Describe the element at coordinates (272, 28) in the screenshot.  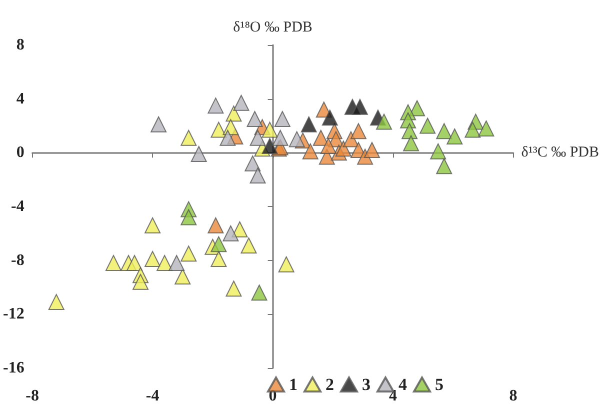
I see `y-axis-title: δ¹⁸O ‰ PDB` at that location.